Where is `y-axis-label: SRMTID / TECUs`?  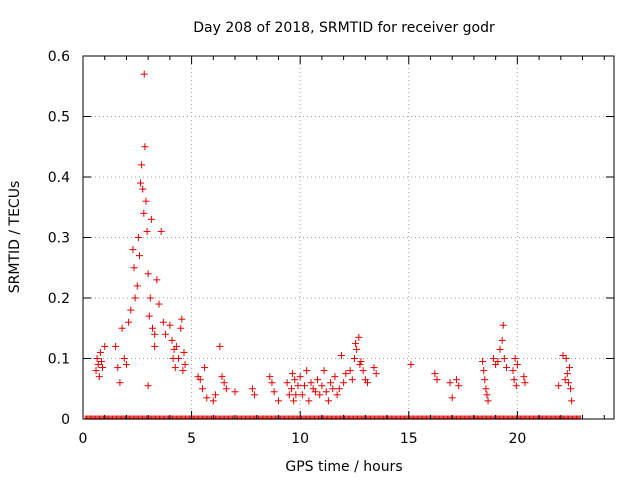 y-axis-label: SRMTID / TECUs is located at coordinates (15, 237).